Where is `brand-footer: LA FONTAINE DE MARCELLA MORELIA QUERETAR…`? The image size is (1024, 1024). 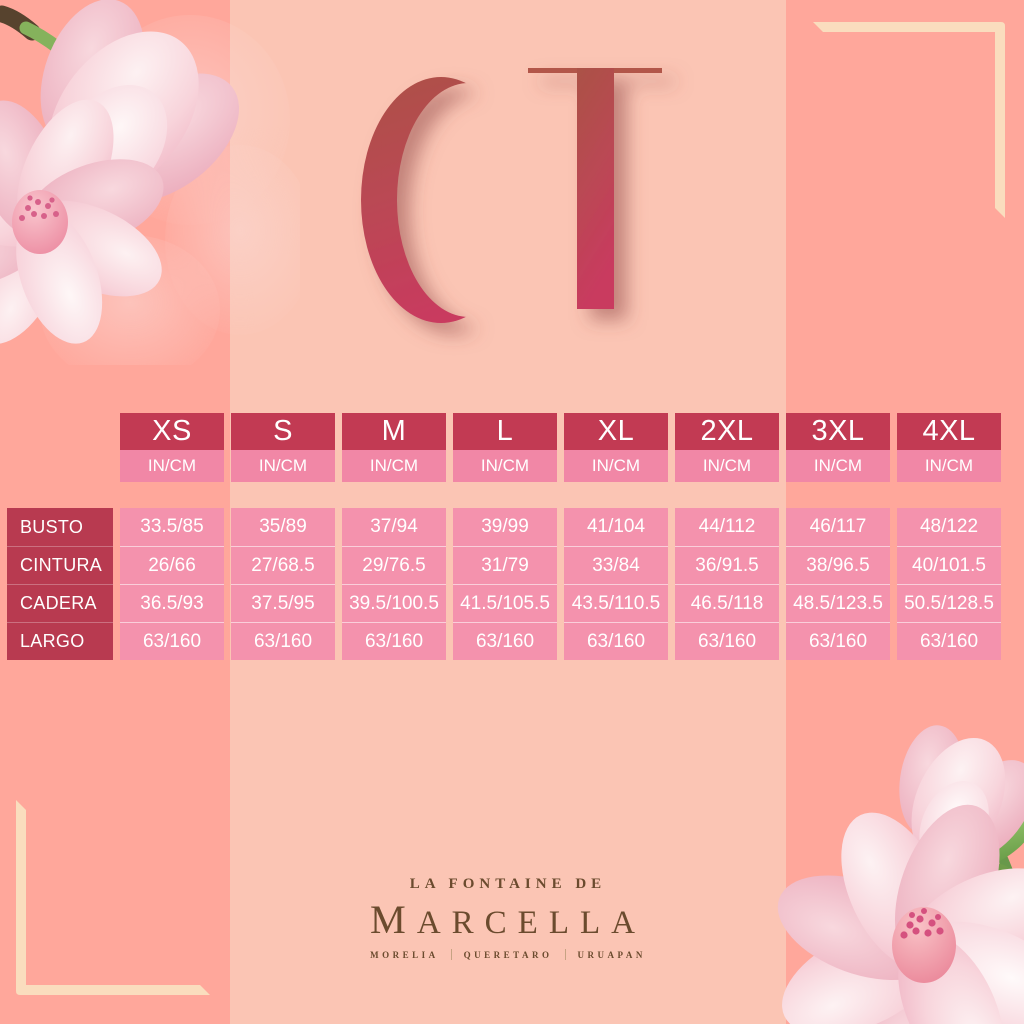 brand-footer: LA FONTAINE DE MARCELLA MORELIA QUERETAR… is located at coordinates (508, 918).